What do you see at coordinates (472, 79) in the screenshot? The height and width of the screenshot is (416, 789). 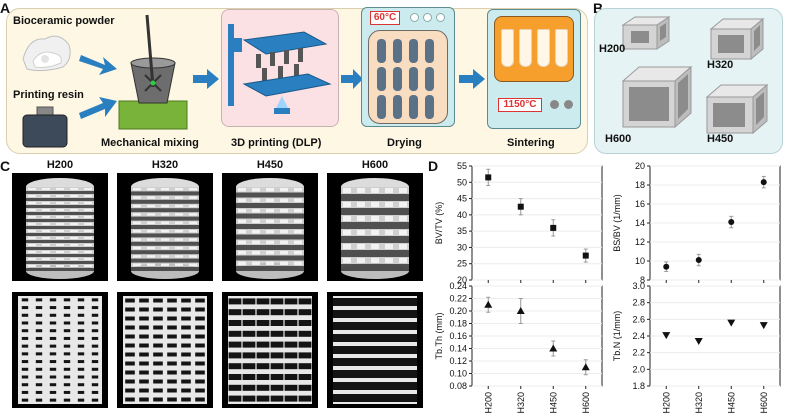 I see `arrow-oven-to-furnace` at bounding box center [472, 79].